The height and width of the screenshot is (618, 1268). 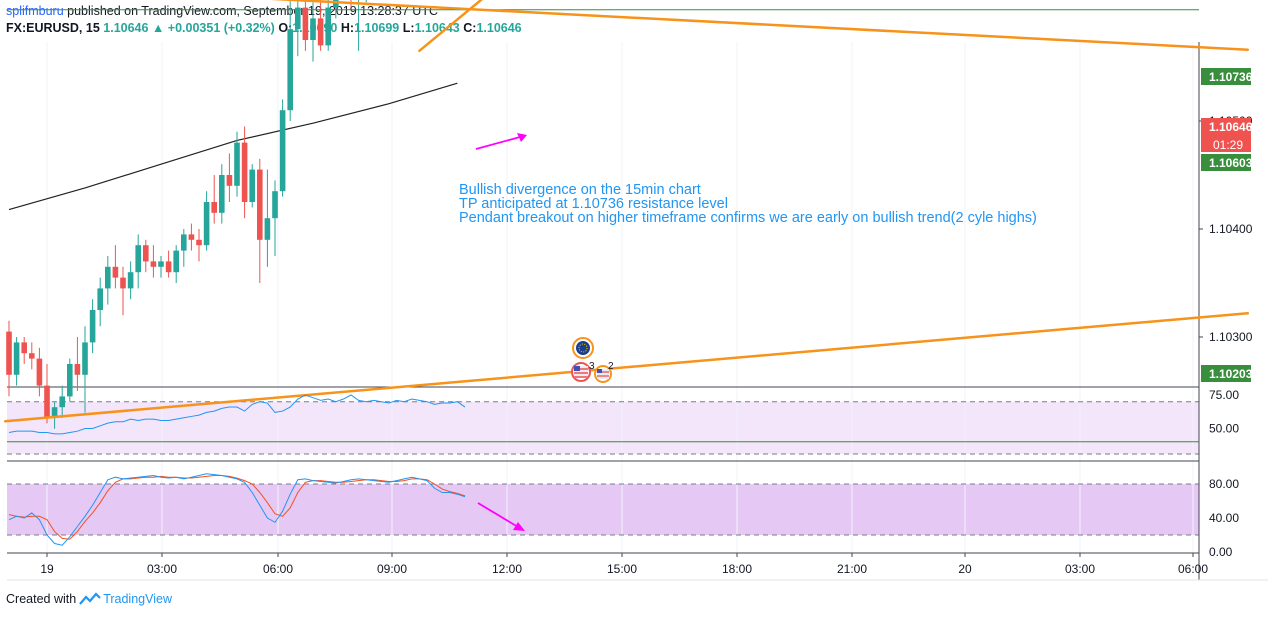 What do you see at coordinates (35, 11) in the screenshot?
I see `author-link: splifmburu` at bounding box center [35, 11].